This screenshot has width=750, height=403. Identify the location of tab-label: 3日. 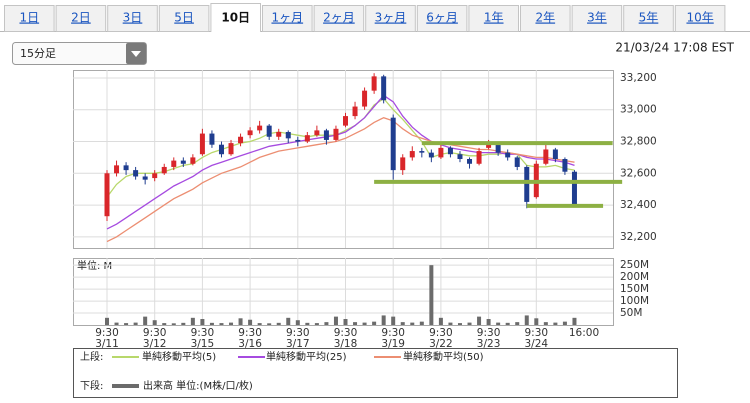
(133, 18).